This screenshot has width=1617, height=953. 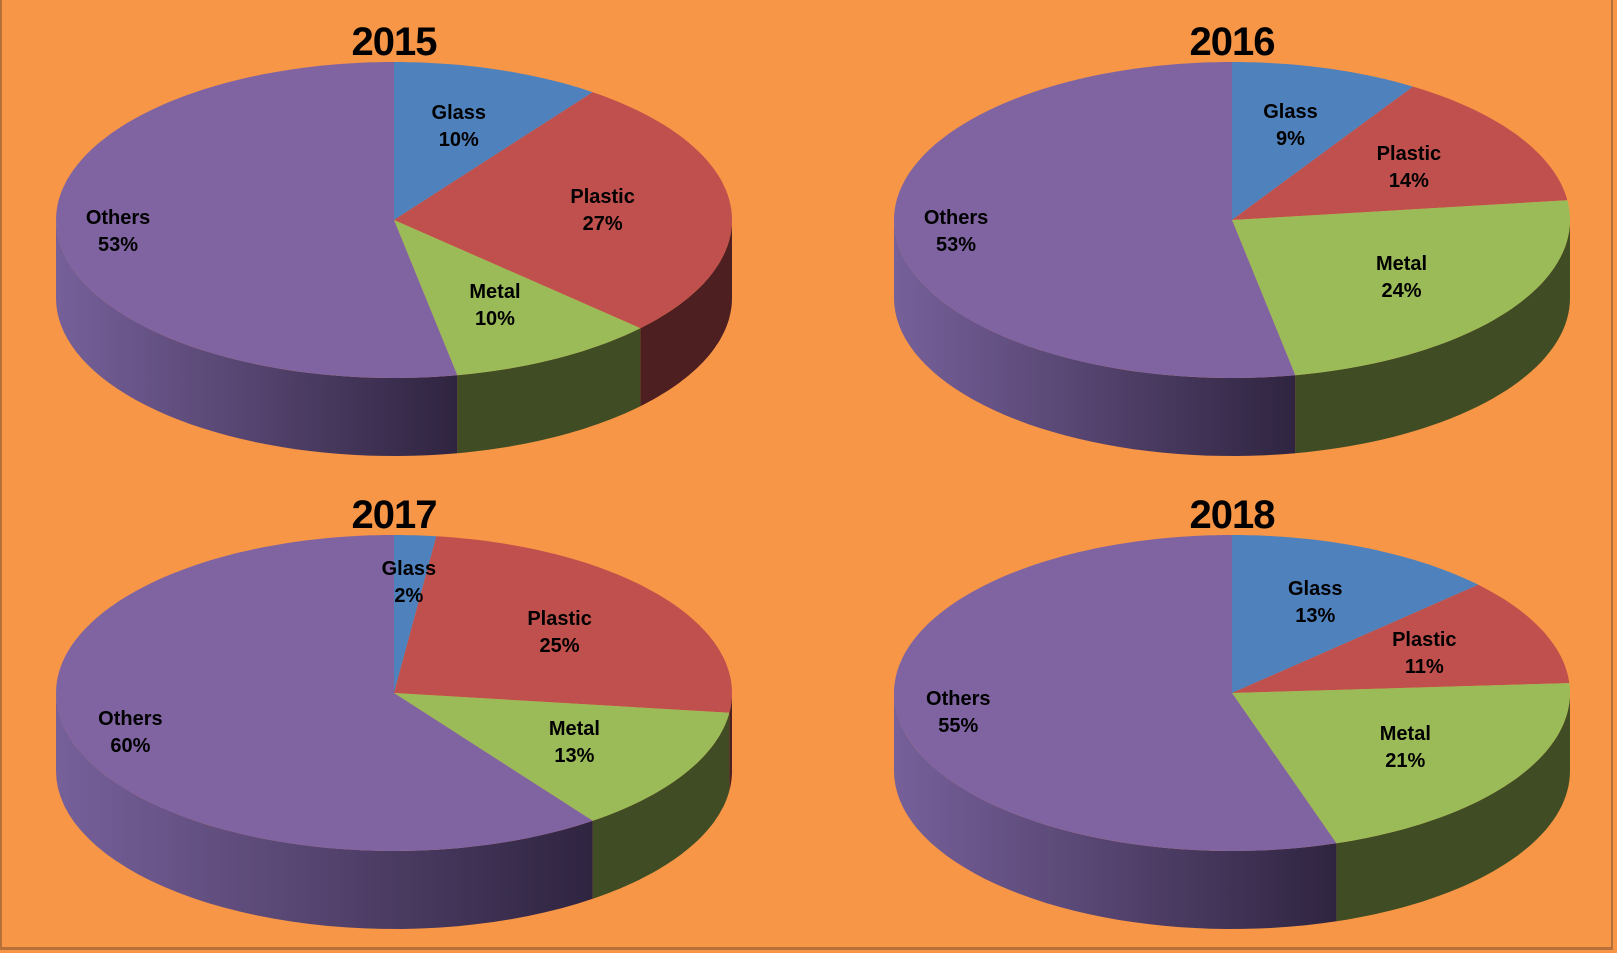 I want to click on data-label-plastic: Plastic 27%, so click(x=602, y=211).